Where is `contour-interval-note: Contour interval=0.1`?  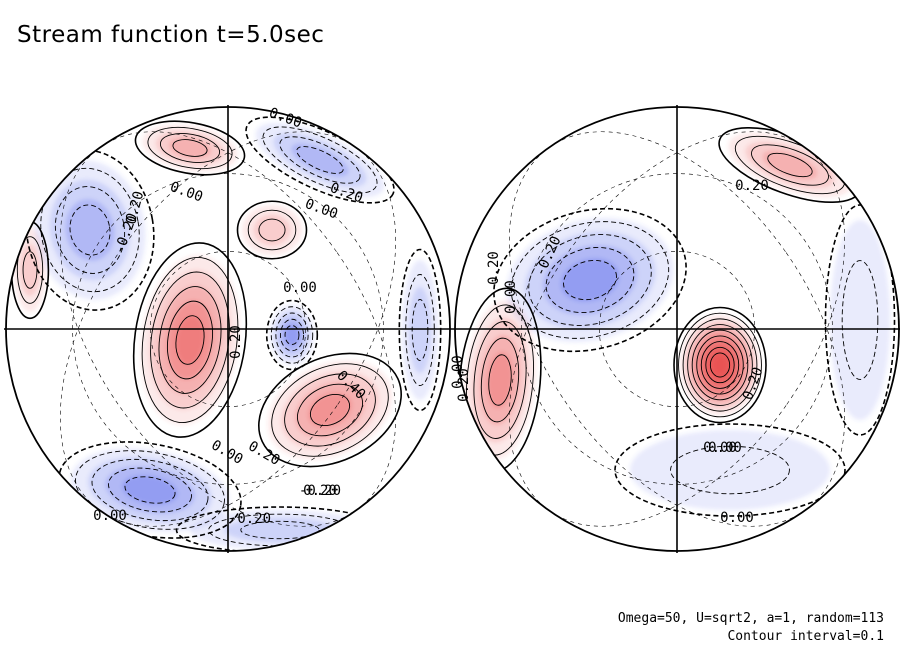
contour-interval-note: Contour interval=0.1 is located at coordinates (805, 636).